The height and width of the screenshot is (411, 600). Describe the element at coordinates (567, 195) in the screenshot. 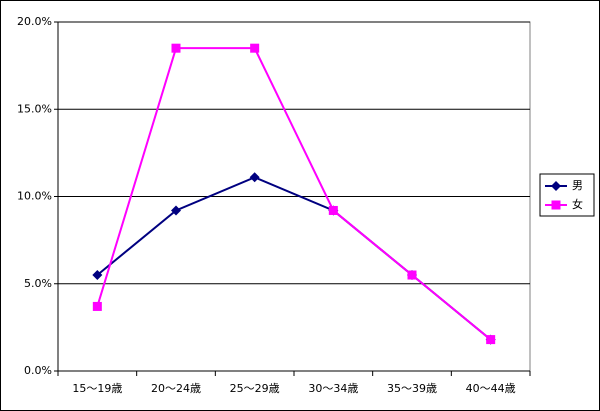

I see `legend-box` at that location.